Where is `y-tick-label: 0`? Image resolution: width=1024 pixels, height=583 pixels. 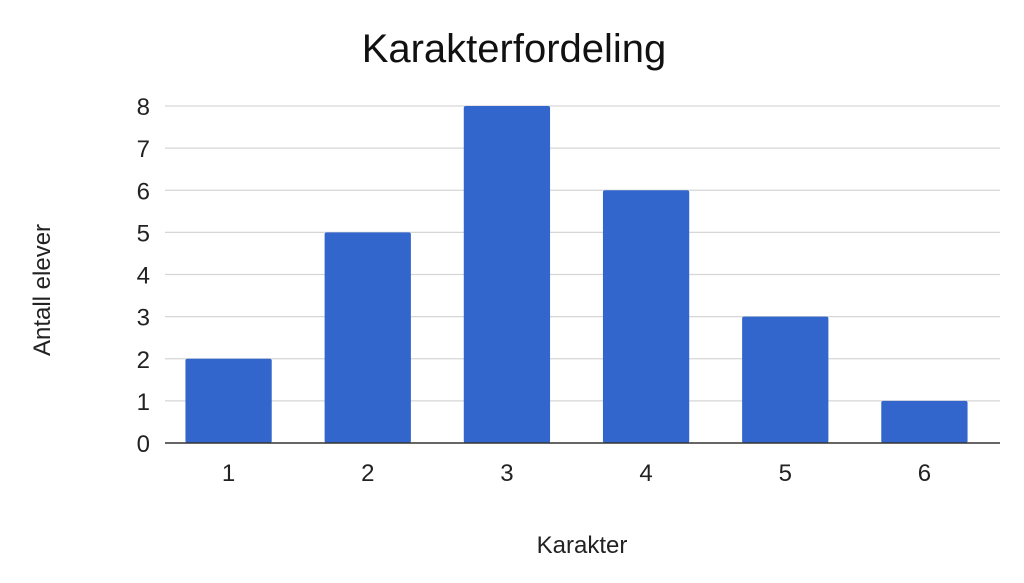 y-tick-label: 0 is located at coordinates (143, 444).